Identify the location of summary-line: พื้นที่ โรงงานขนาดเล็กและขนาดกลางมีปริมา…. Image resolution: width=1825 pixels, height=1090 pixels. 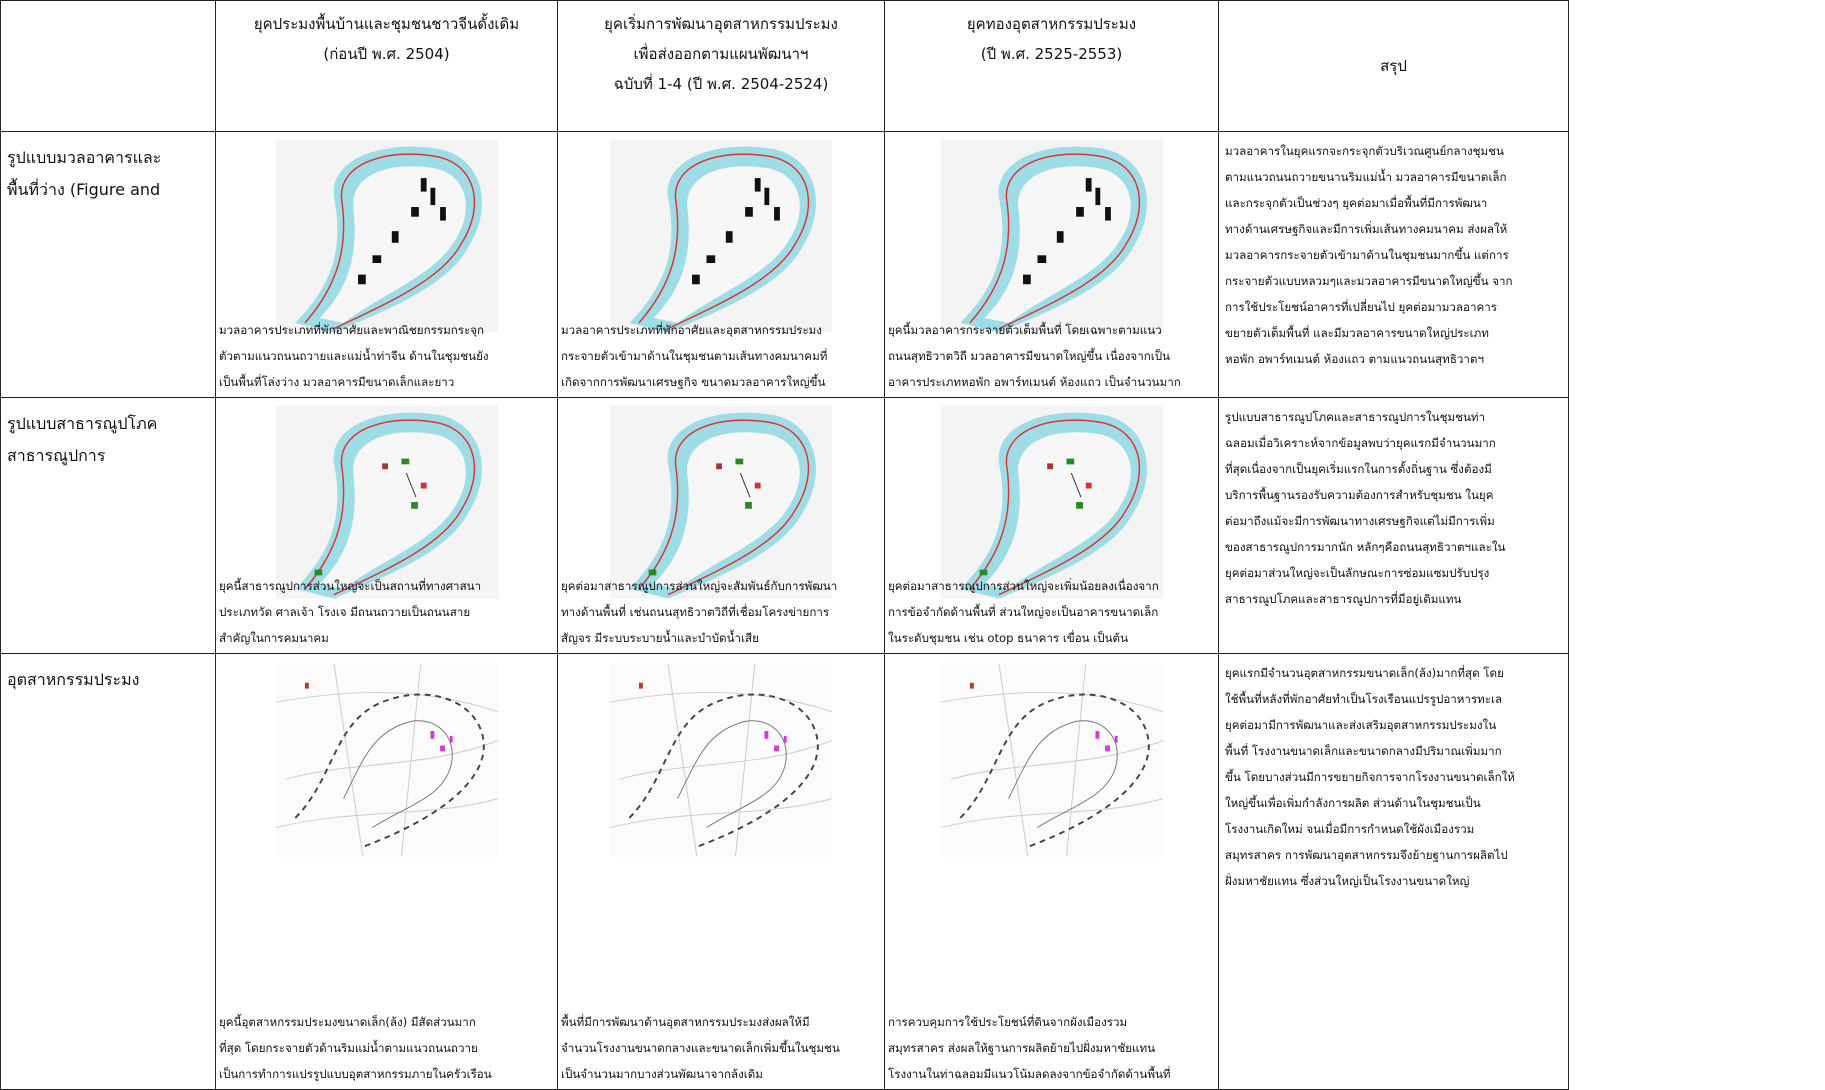
(1363, 751).